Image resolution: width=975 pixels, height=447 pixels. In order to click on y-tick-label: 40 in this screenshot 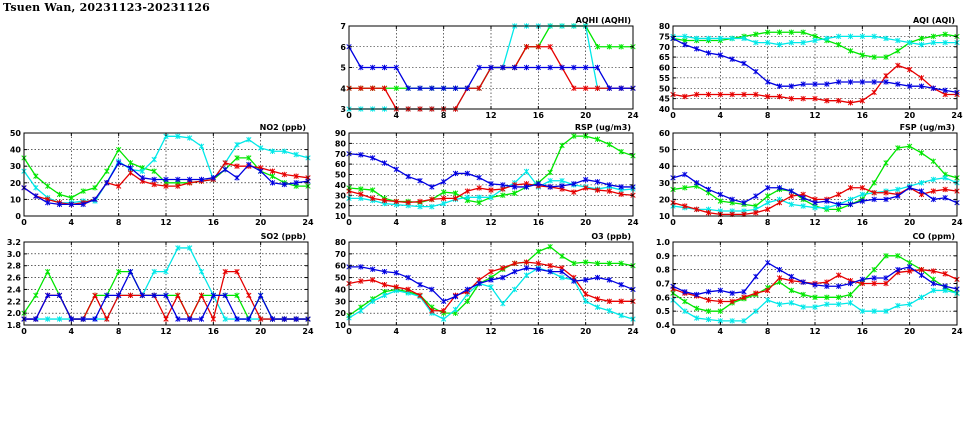, I will do `click(341, 185)`.